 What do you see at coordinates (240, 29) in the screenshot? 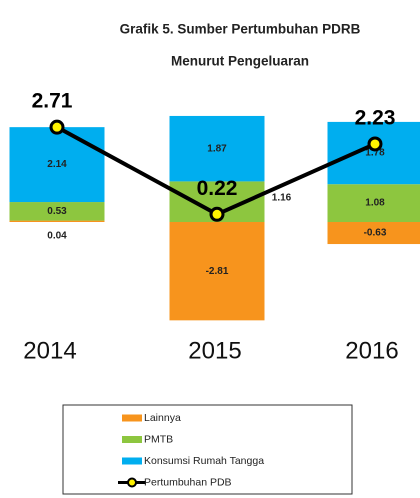
I see `chart-title: Grafik 5. Sumber Pertumbuhan PDRB` at bounding box center [240, 29].